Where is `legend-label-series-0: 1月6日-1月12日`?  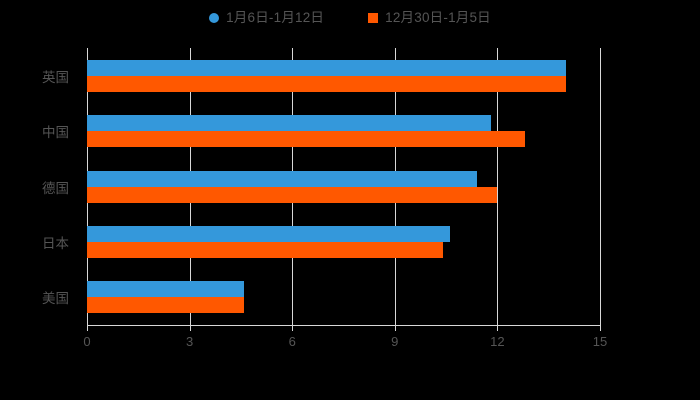
legend-label-series-0: 1月6日-1月12日 is located at coordinates (275, 18).